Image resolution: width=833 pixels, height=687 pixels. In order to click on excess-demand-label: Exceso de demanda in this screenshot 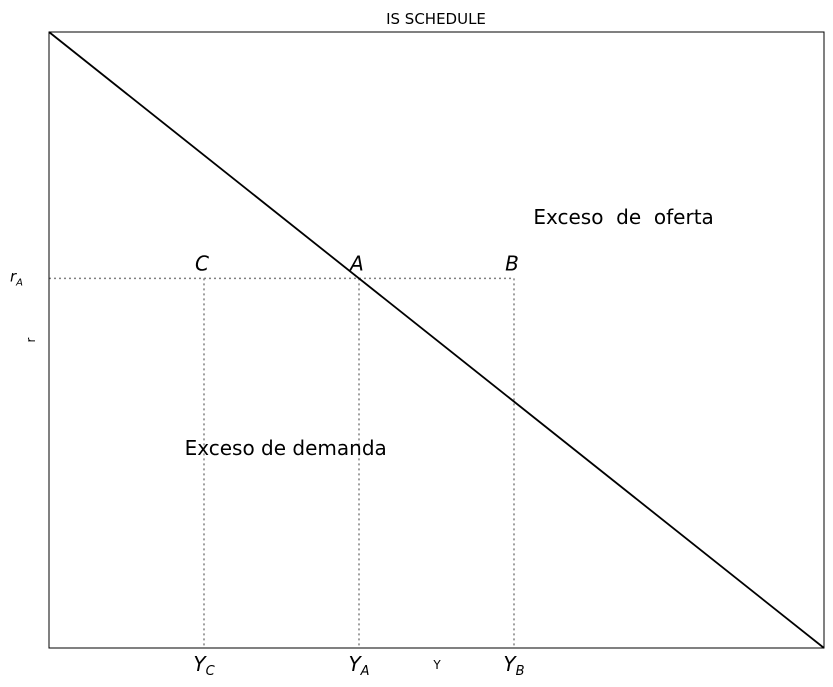, I will do `click(286, 448)`.